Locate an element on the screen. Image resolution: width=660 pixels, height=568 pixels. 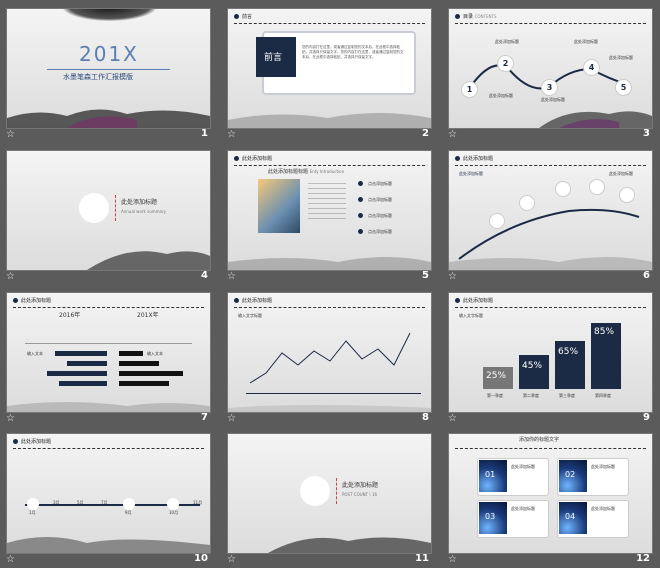
slide-thumb-4: 1 此处添加标题 Annual work summary ☆ 4 is located at coordinates (107, 216).